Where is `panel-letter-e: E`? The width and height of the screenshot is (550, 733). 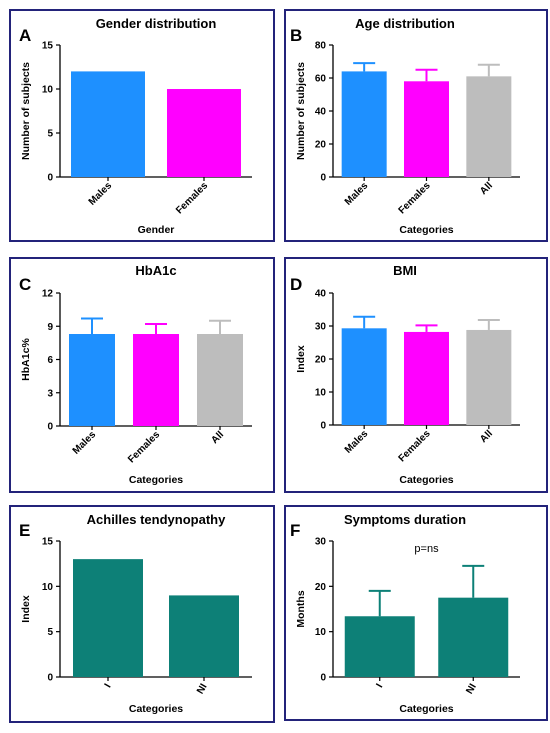
panel-letter-e: E is located at coordinates (24, 530).